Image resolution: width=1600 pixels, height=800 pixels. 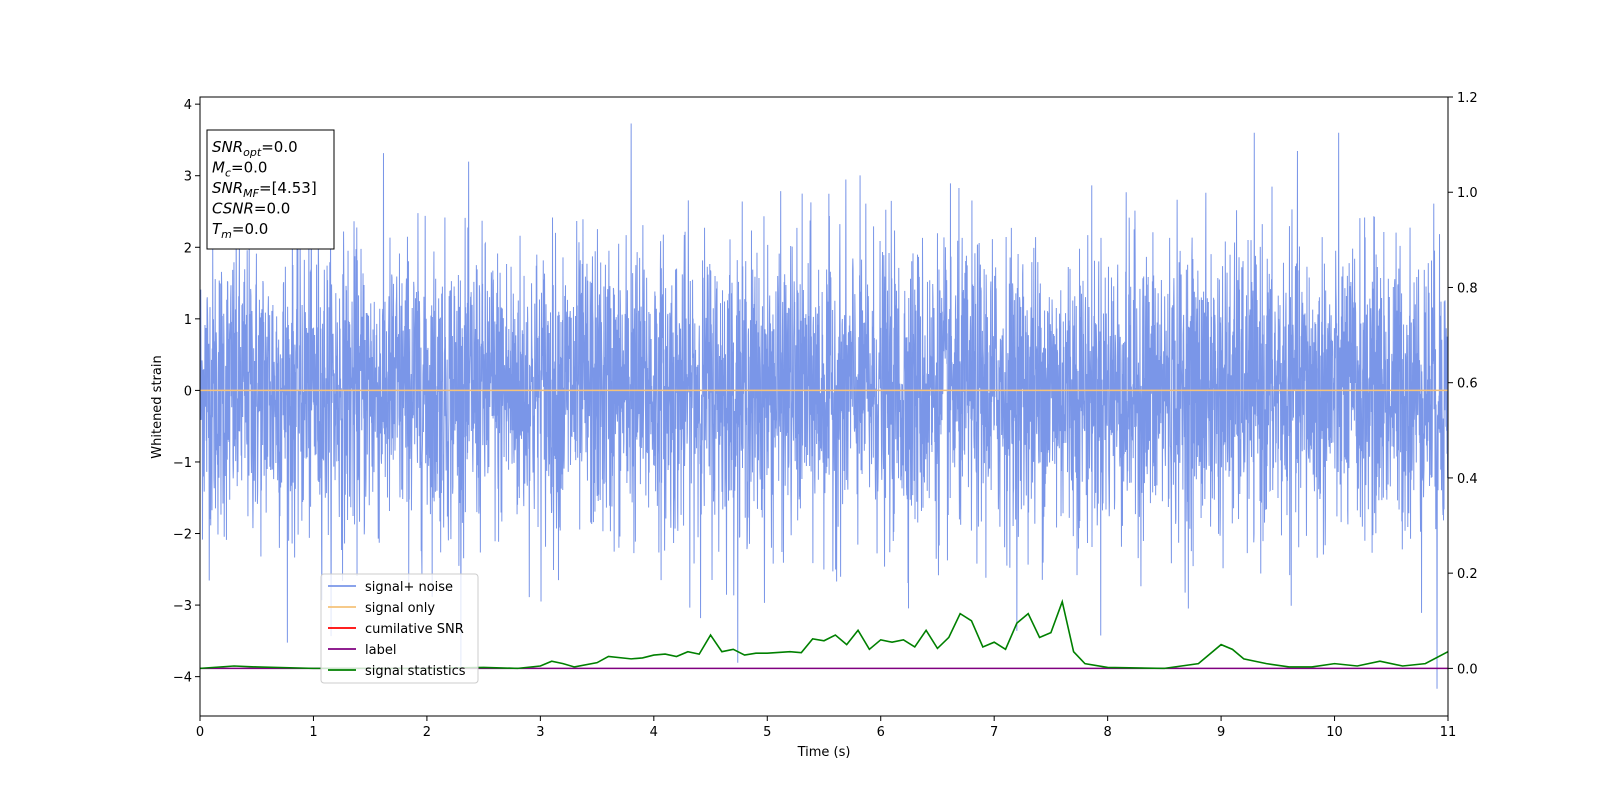 What do you see at coordinates (654, 732) in the screenshot?
I see `x-tick-label: 4` at bounding box center [654, 732].